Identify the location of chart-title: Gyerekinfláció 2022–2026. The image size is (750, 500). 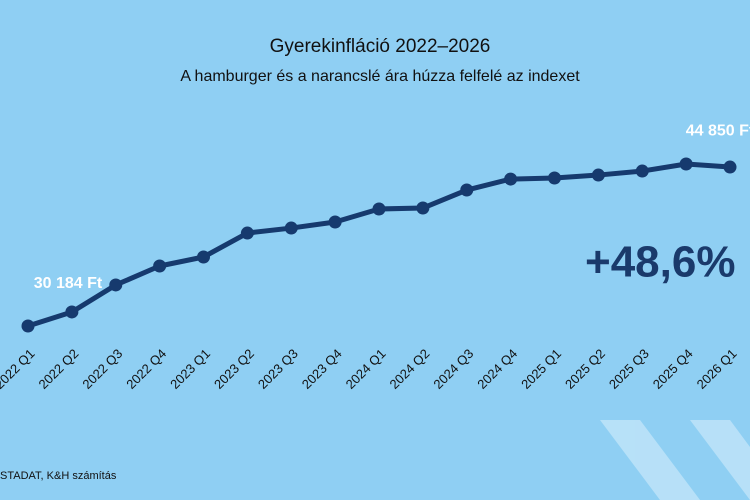
(380, 46).